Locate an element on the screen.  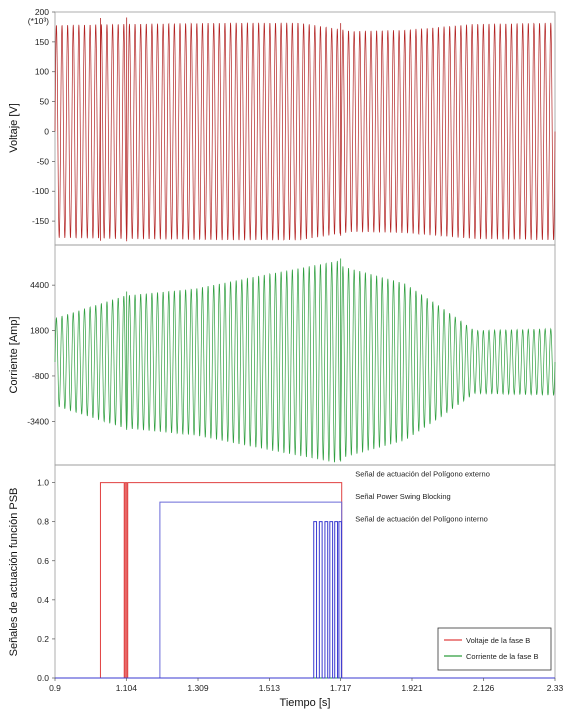
y-tick-label: -100 is located at coordinates (40, 191).